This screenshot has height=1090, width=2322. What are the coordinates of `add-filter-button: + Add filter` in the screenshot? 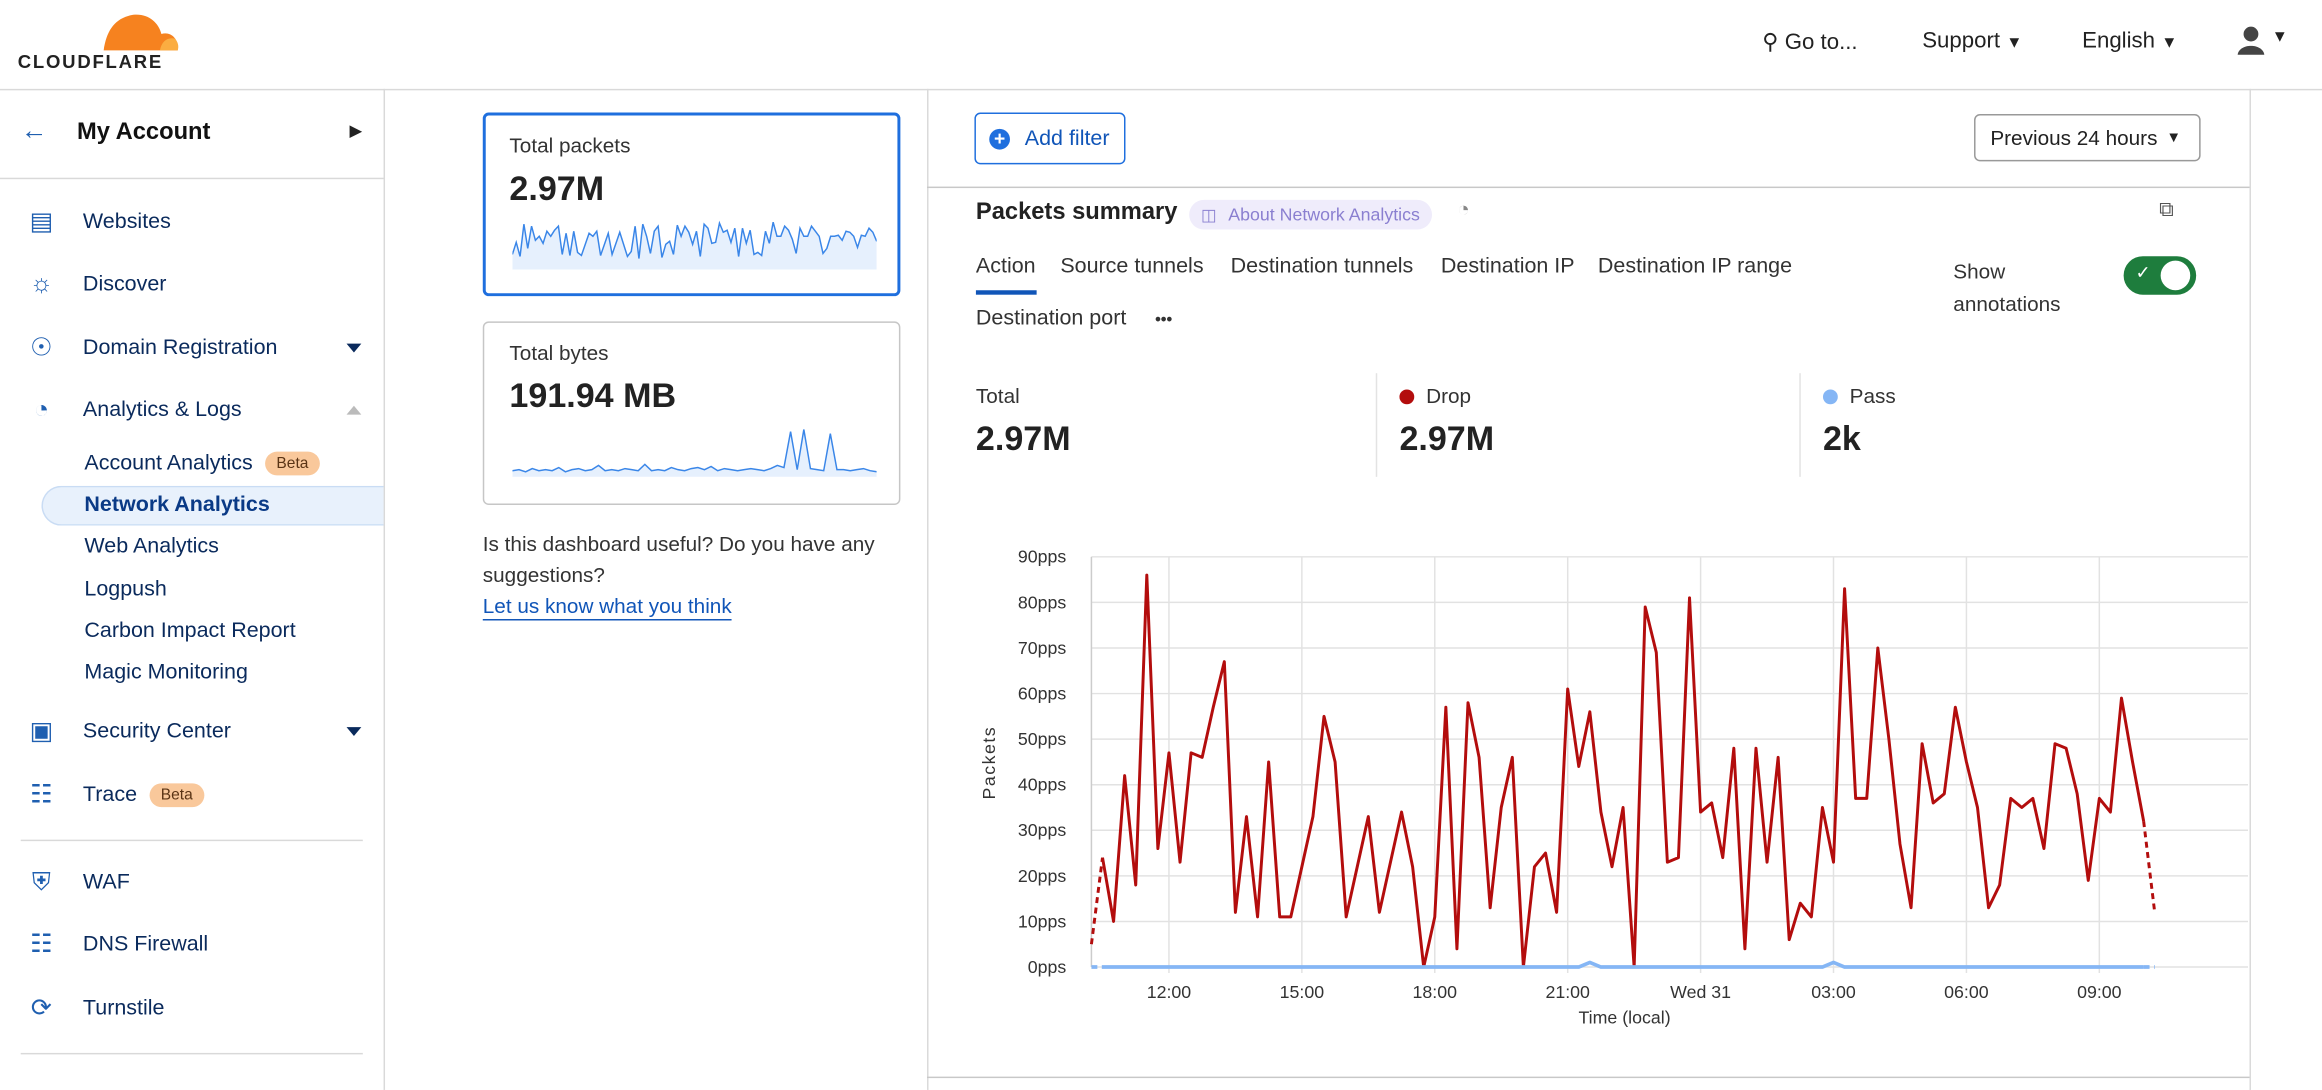 It's located at (1050, 138).